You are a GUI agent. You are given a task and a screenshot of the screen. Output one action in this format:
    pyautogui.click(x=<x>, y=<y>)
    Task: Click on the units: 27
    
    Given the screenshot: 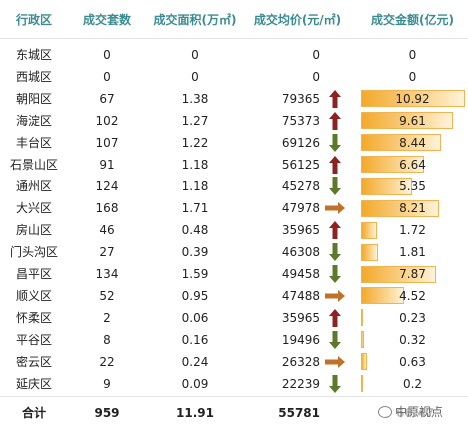 What is the action you would take?
    pyautogui.click(x=107, y=252)
    